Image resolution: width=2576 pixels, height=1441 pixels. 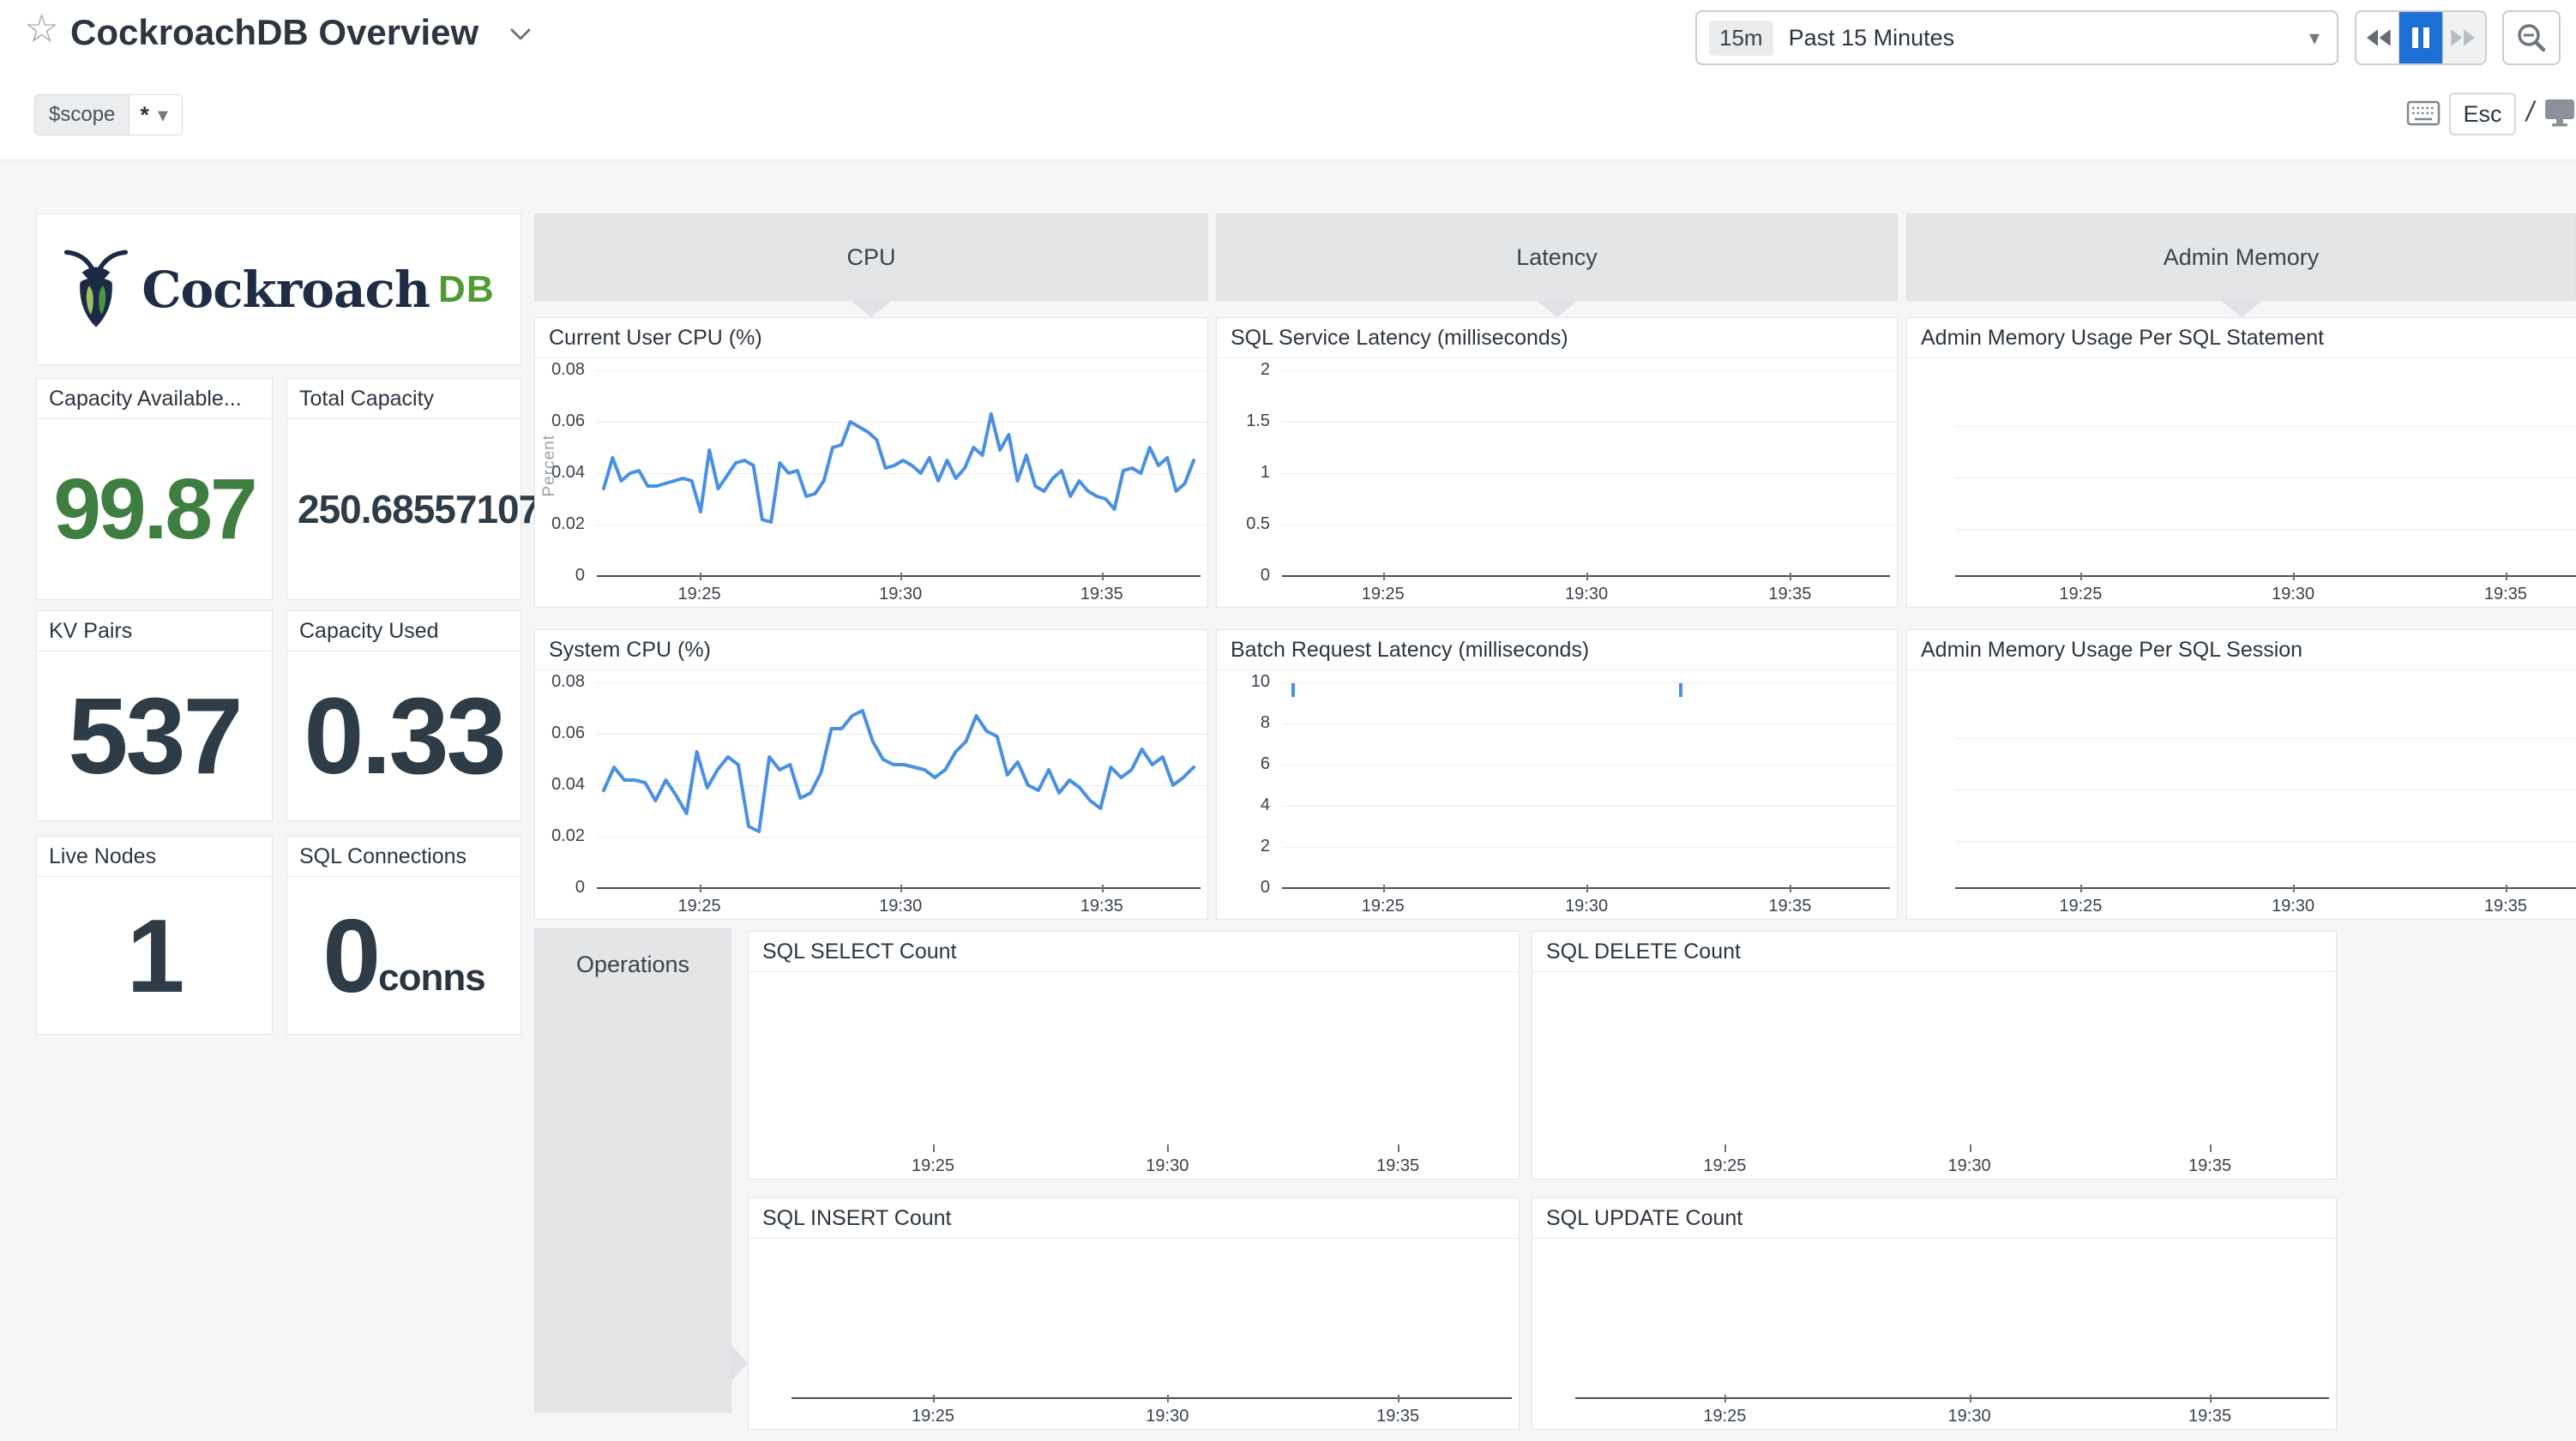 I want to click on y-axis-label: 4, so click(x=1265, y=805).